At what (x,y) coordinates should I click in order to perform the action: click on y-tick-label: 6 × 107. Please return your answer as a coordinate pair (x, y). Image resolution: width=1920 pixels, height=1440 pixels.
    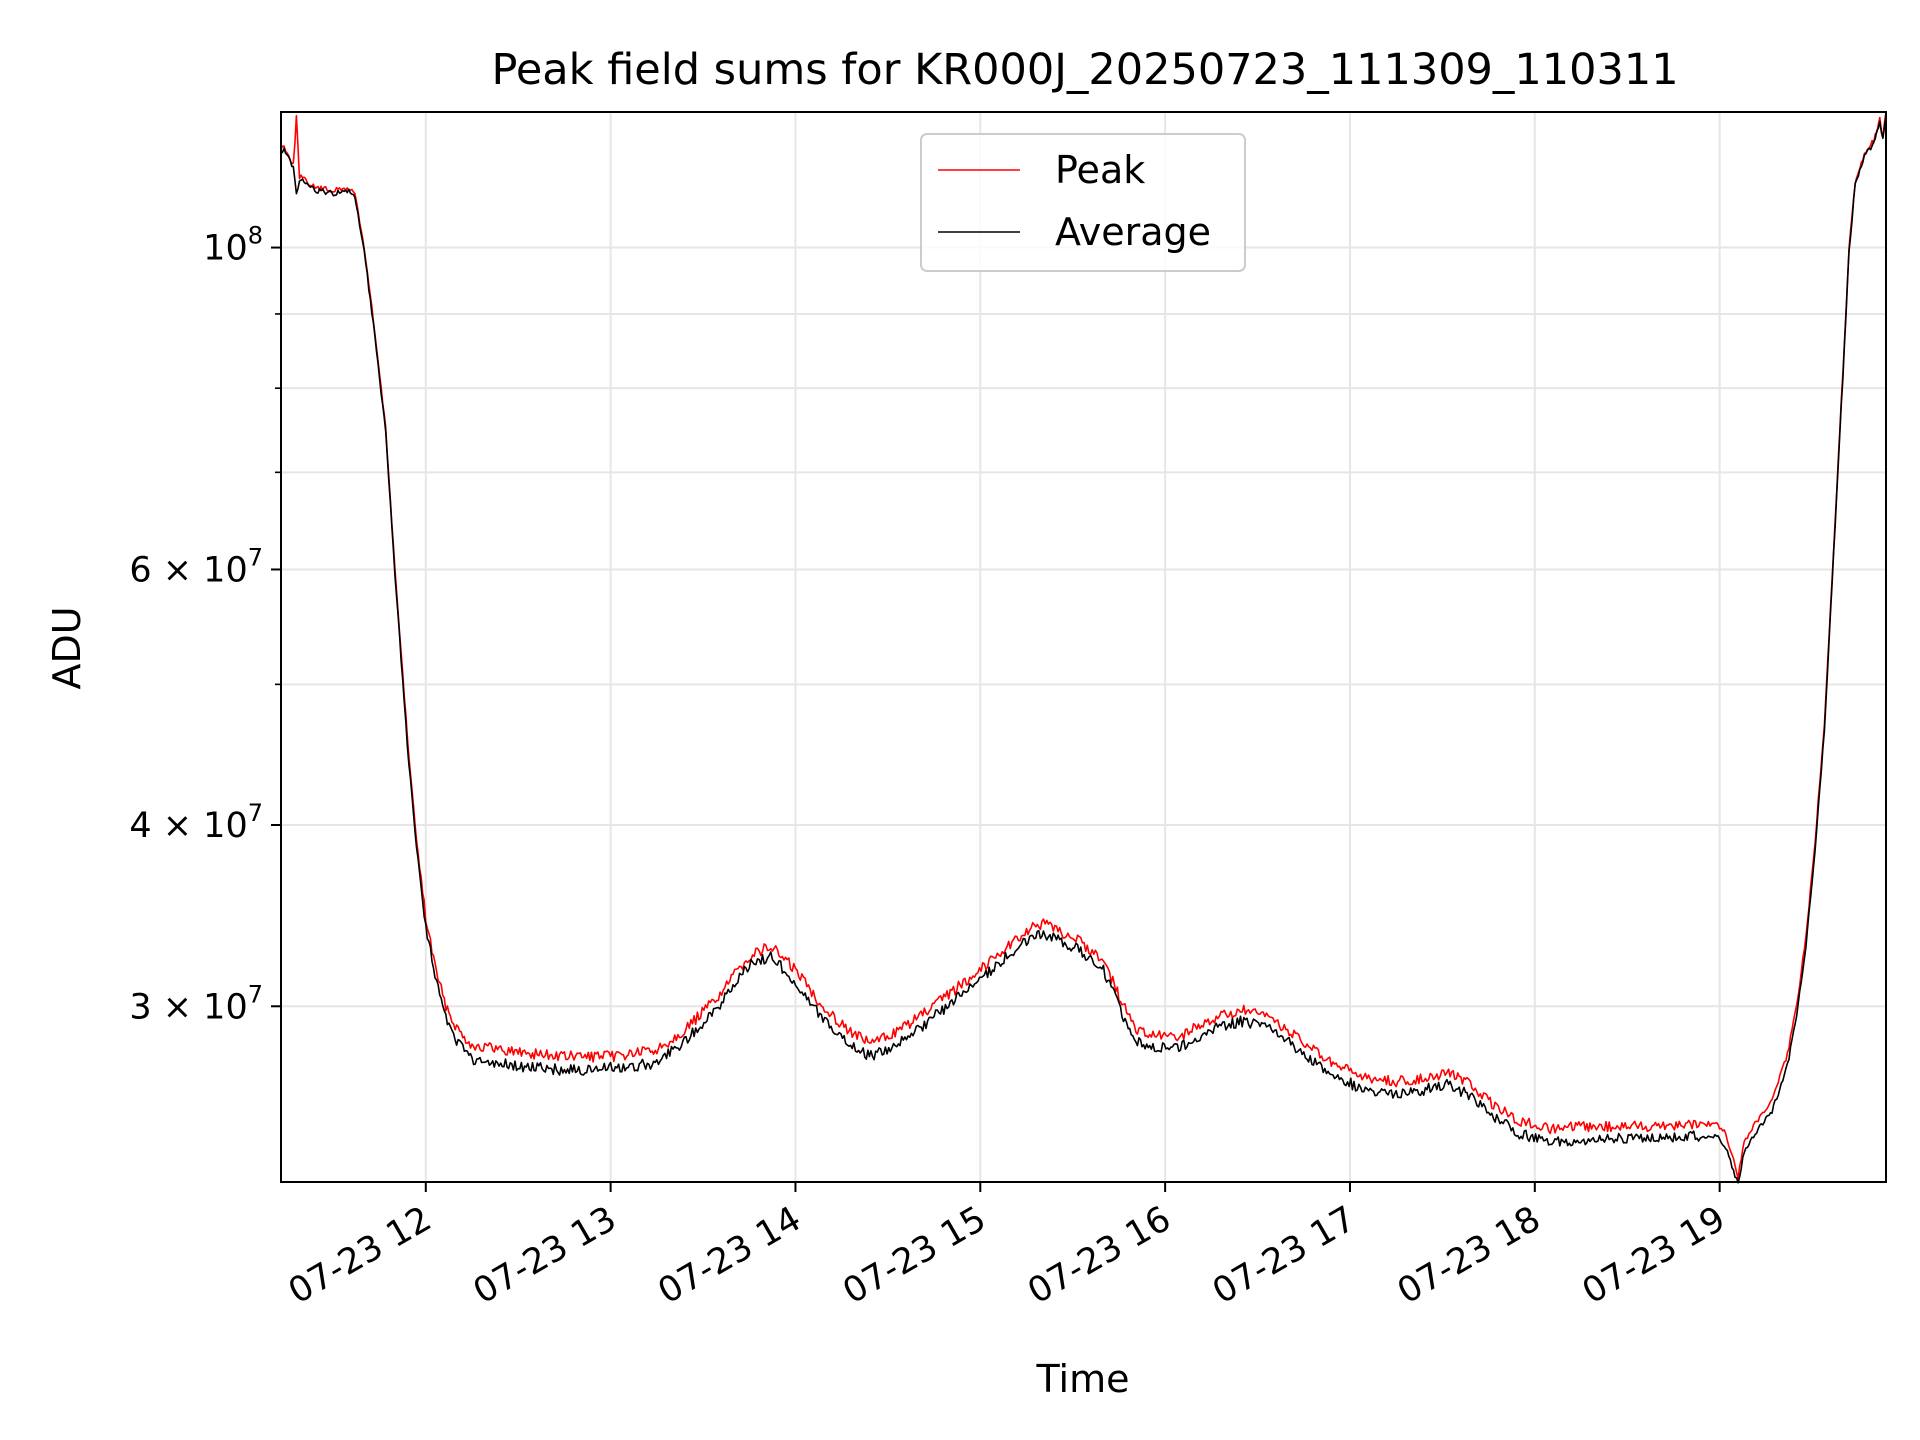
    Looking at the image, I should click on (196, 566).